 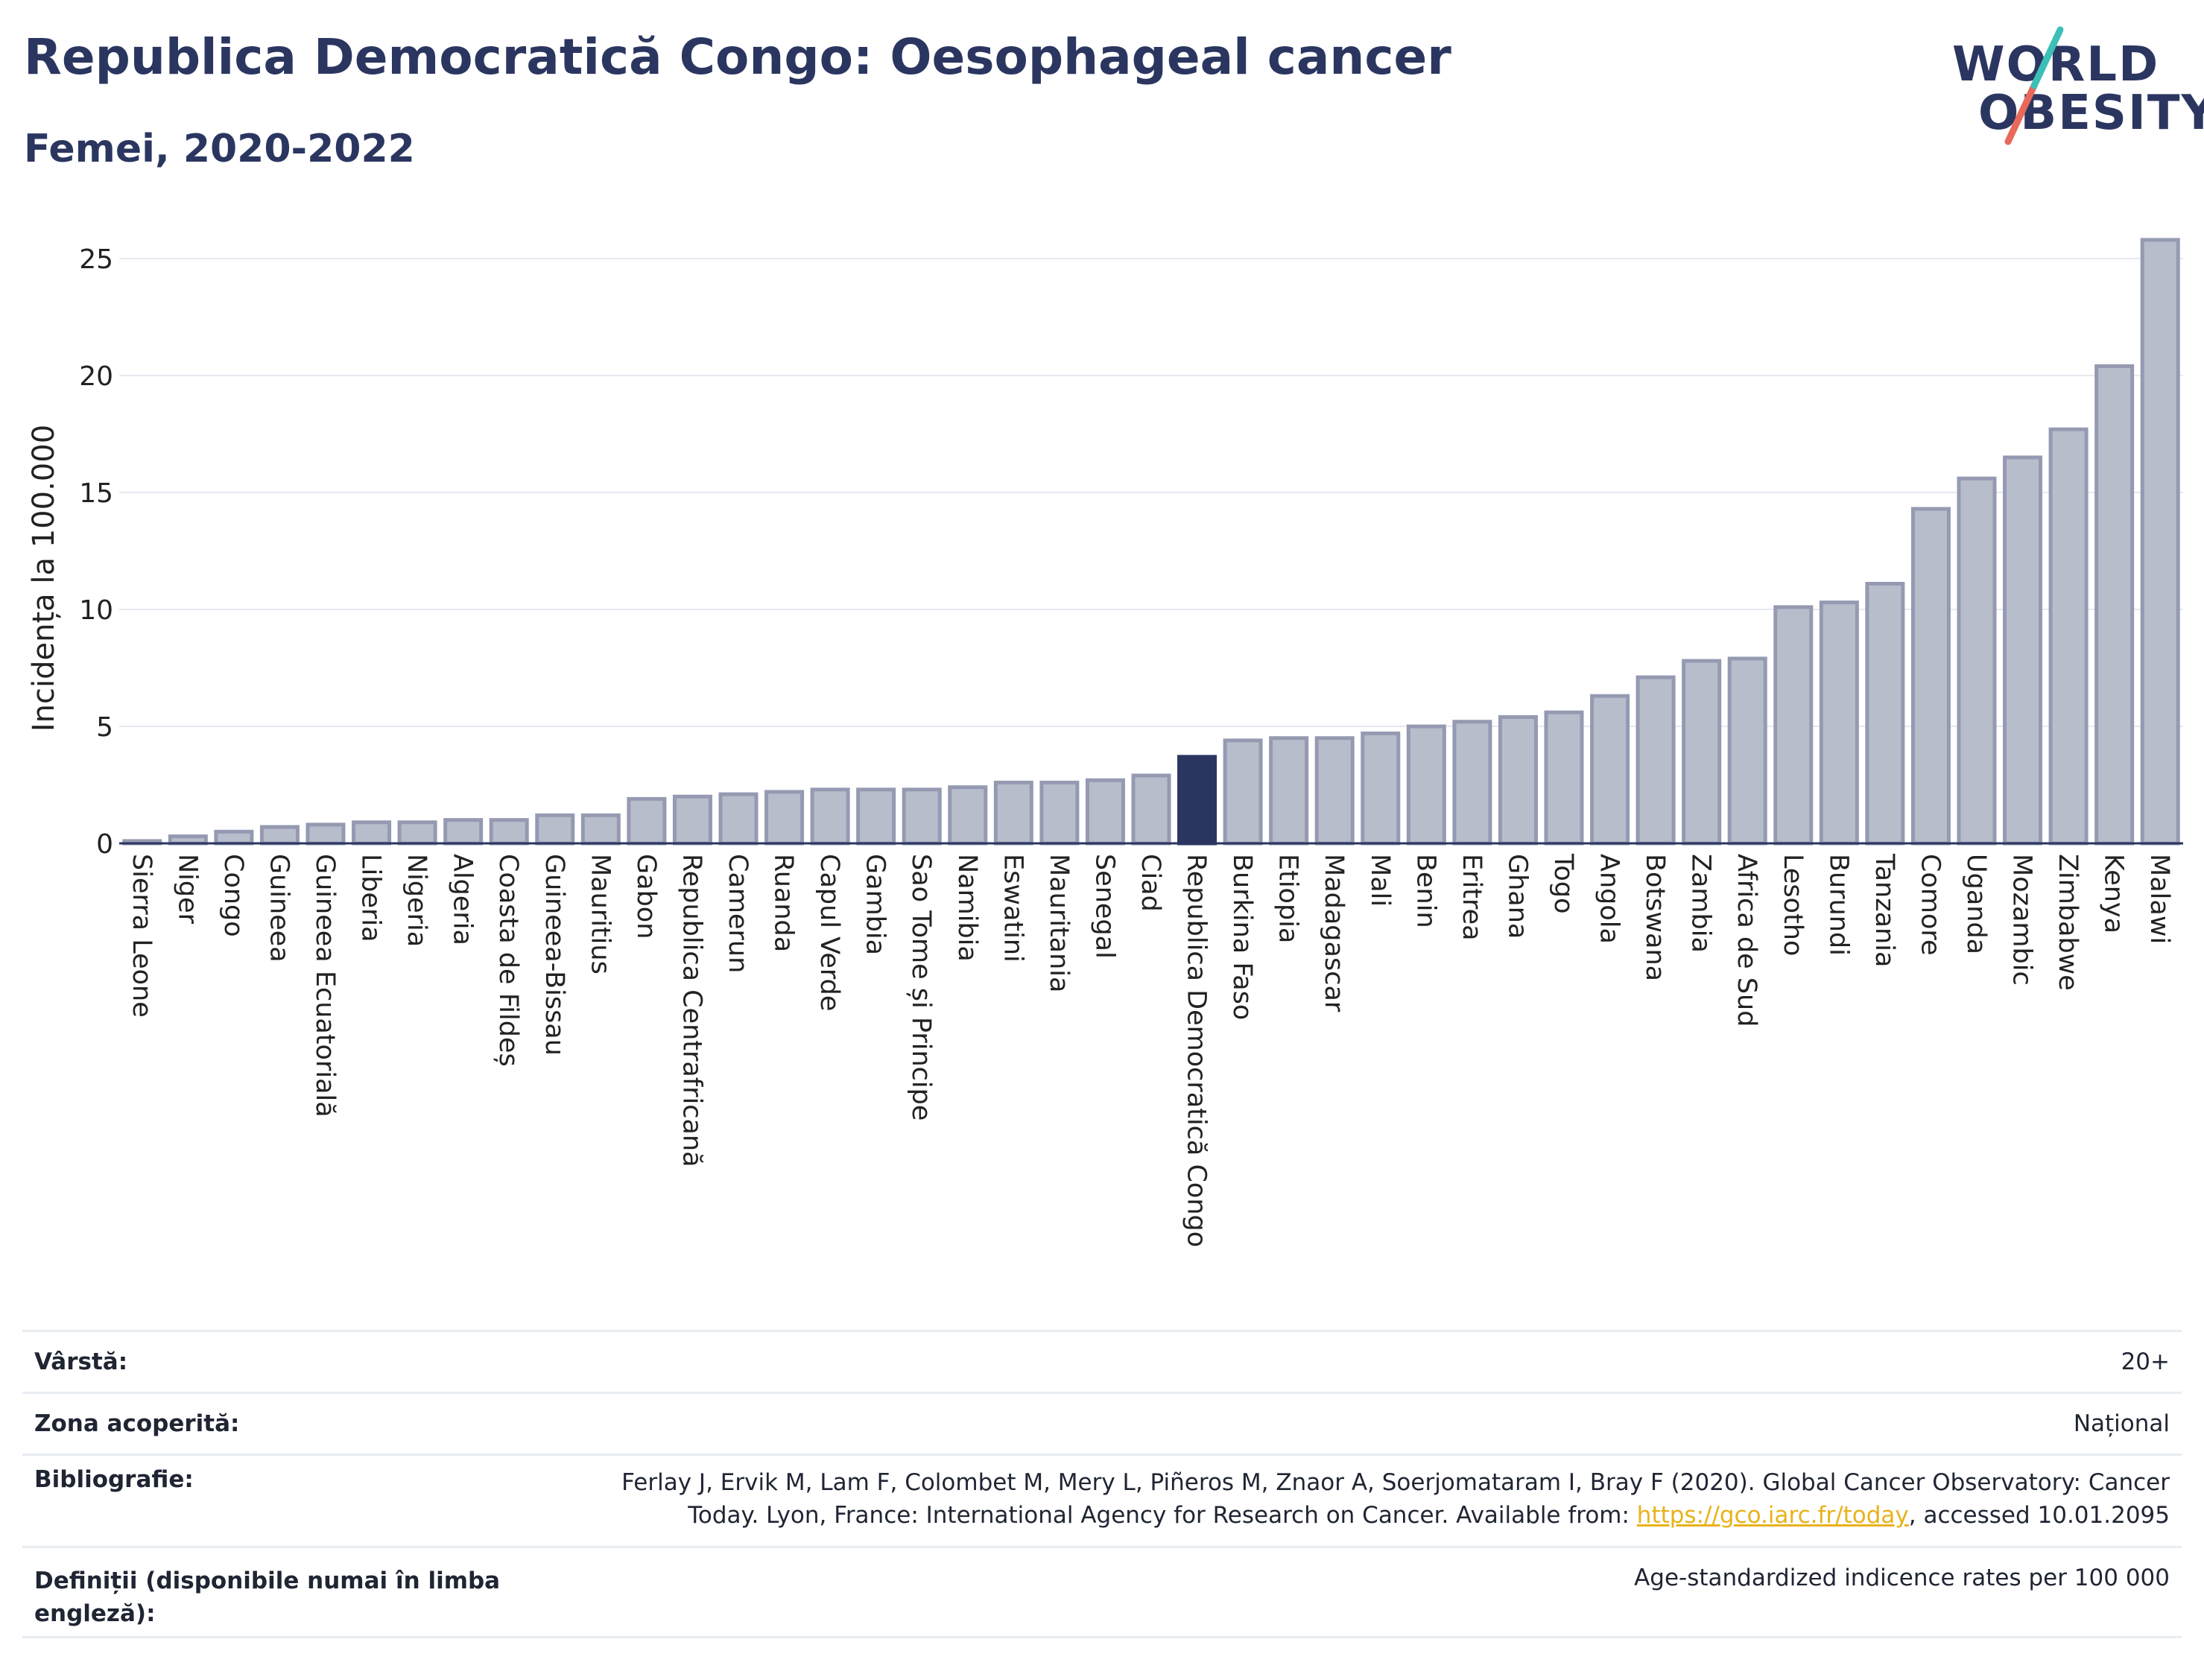 I want to click on x-tick-label: Eritrea, so click(x=1471, y=897).